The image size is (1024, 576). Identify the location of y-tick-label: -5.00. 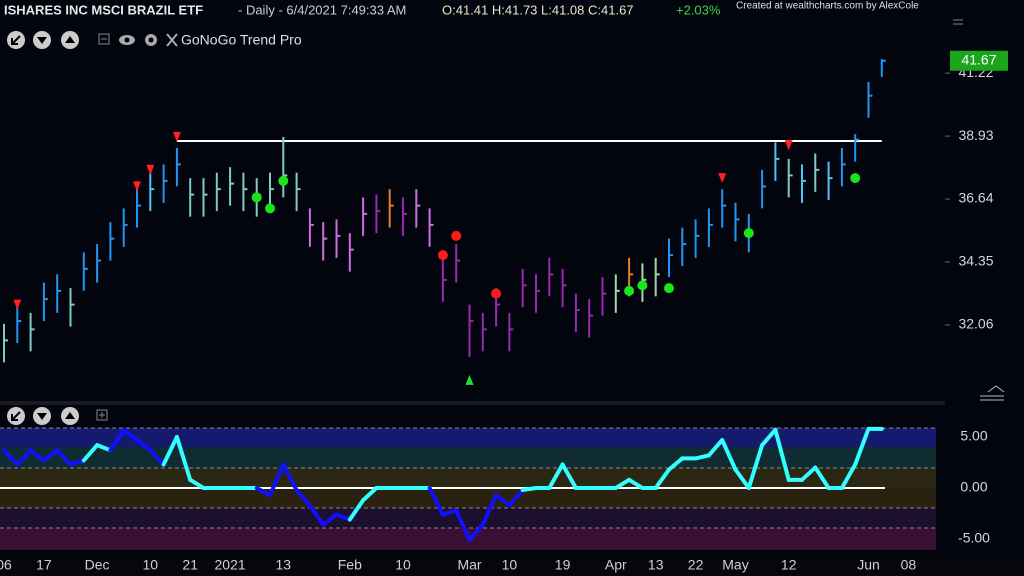
(974, 538).